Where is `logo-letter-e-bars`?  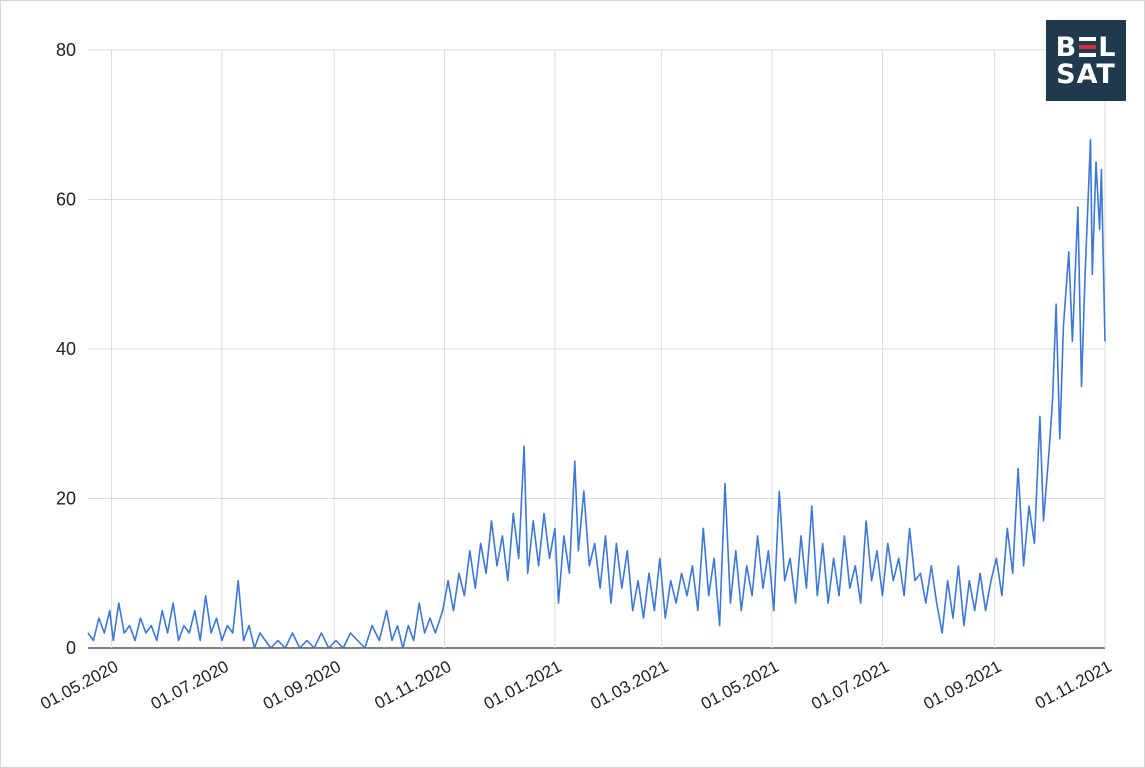 logo-letter-e-bars is located at coordinates (1088, 47).